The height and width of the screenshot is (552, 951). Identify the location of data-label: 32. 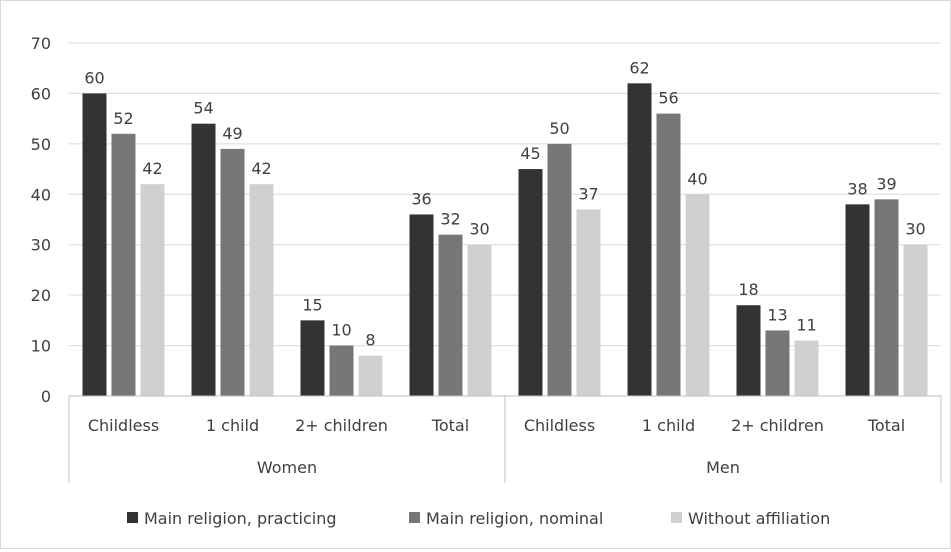
(450, 219).